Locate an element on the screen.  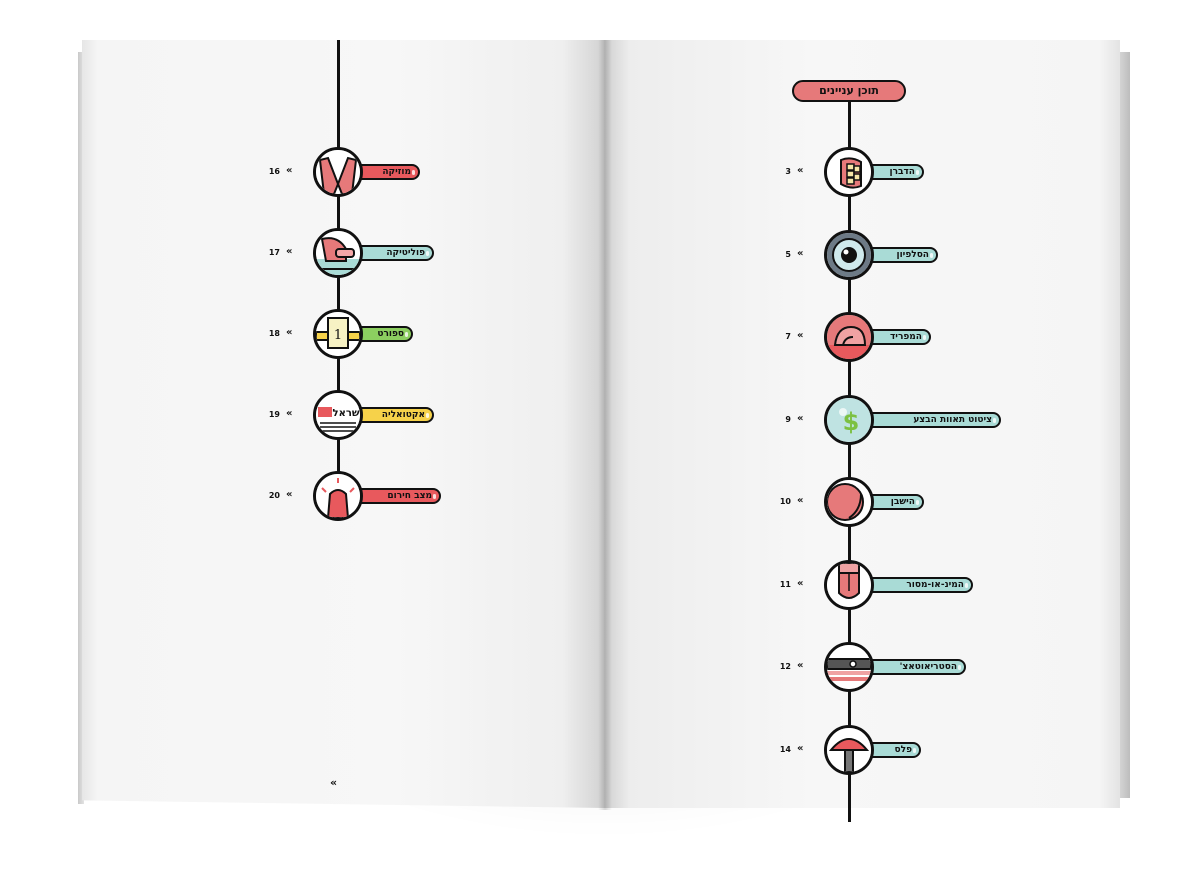
newspaper-icon: שראל is located at coordinates (338, 415).